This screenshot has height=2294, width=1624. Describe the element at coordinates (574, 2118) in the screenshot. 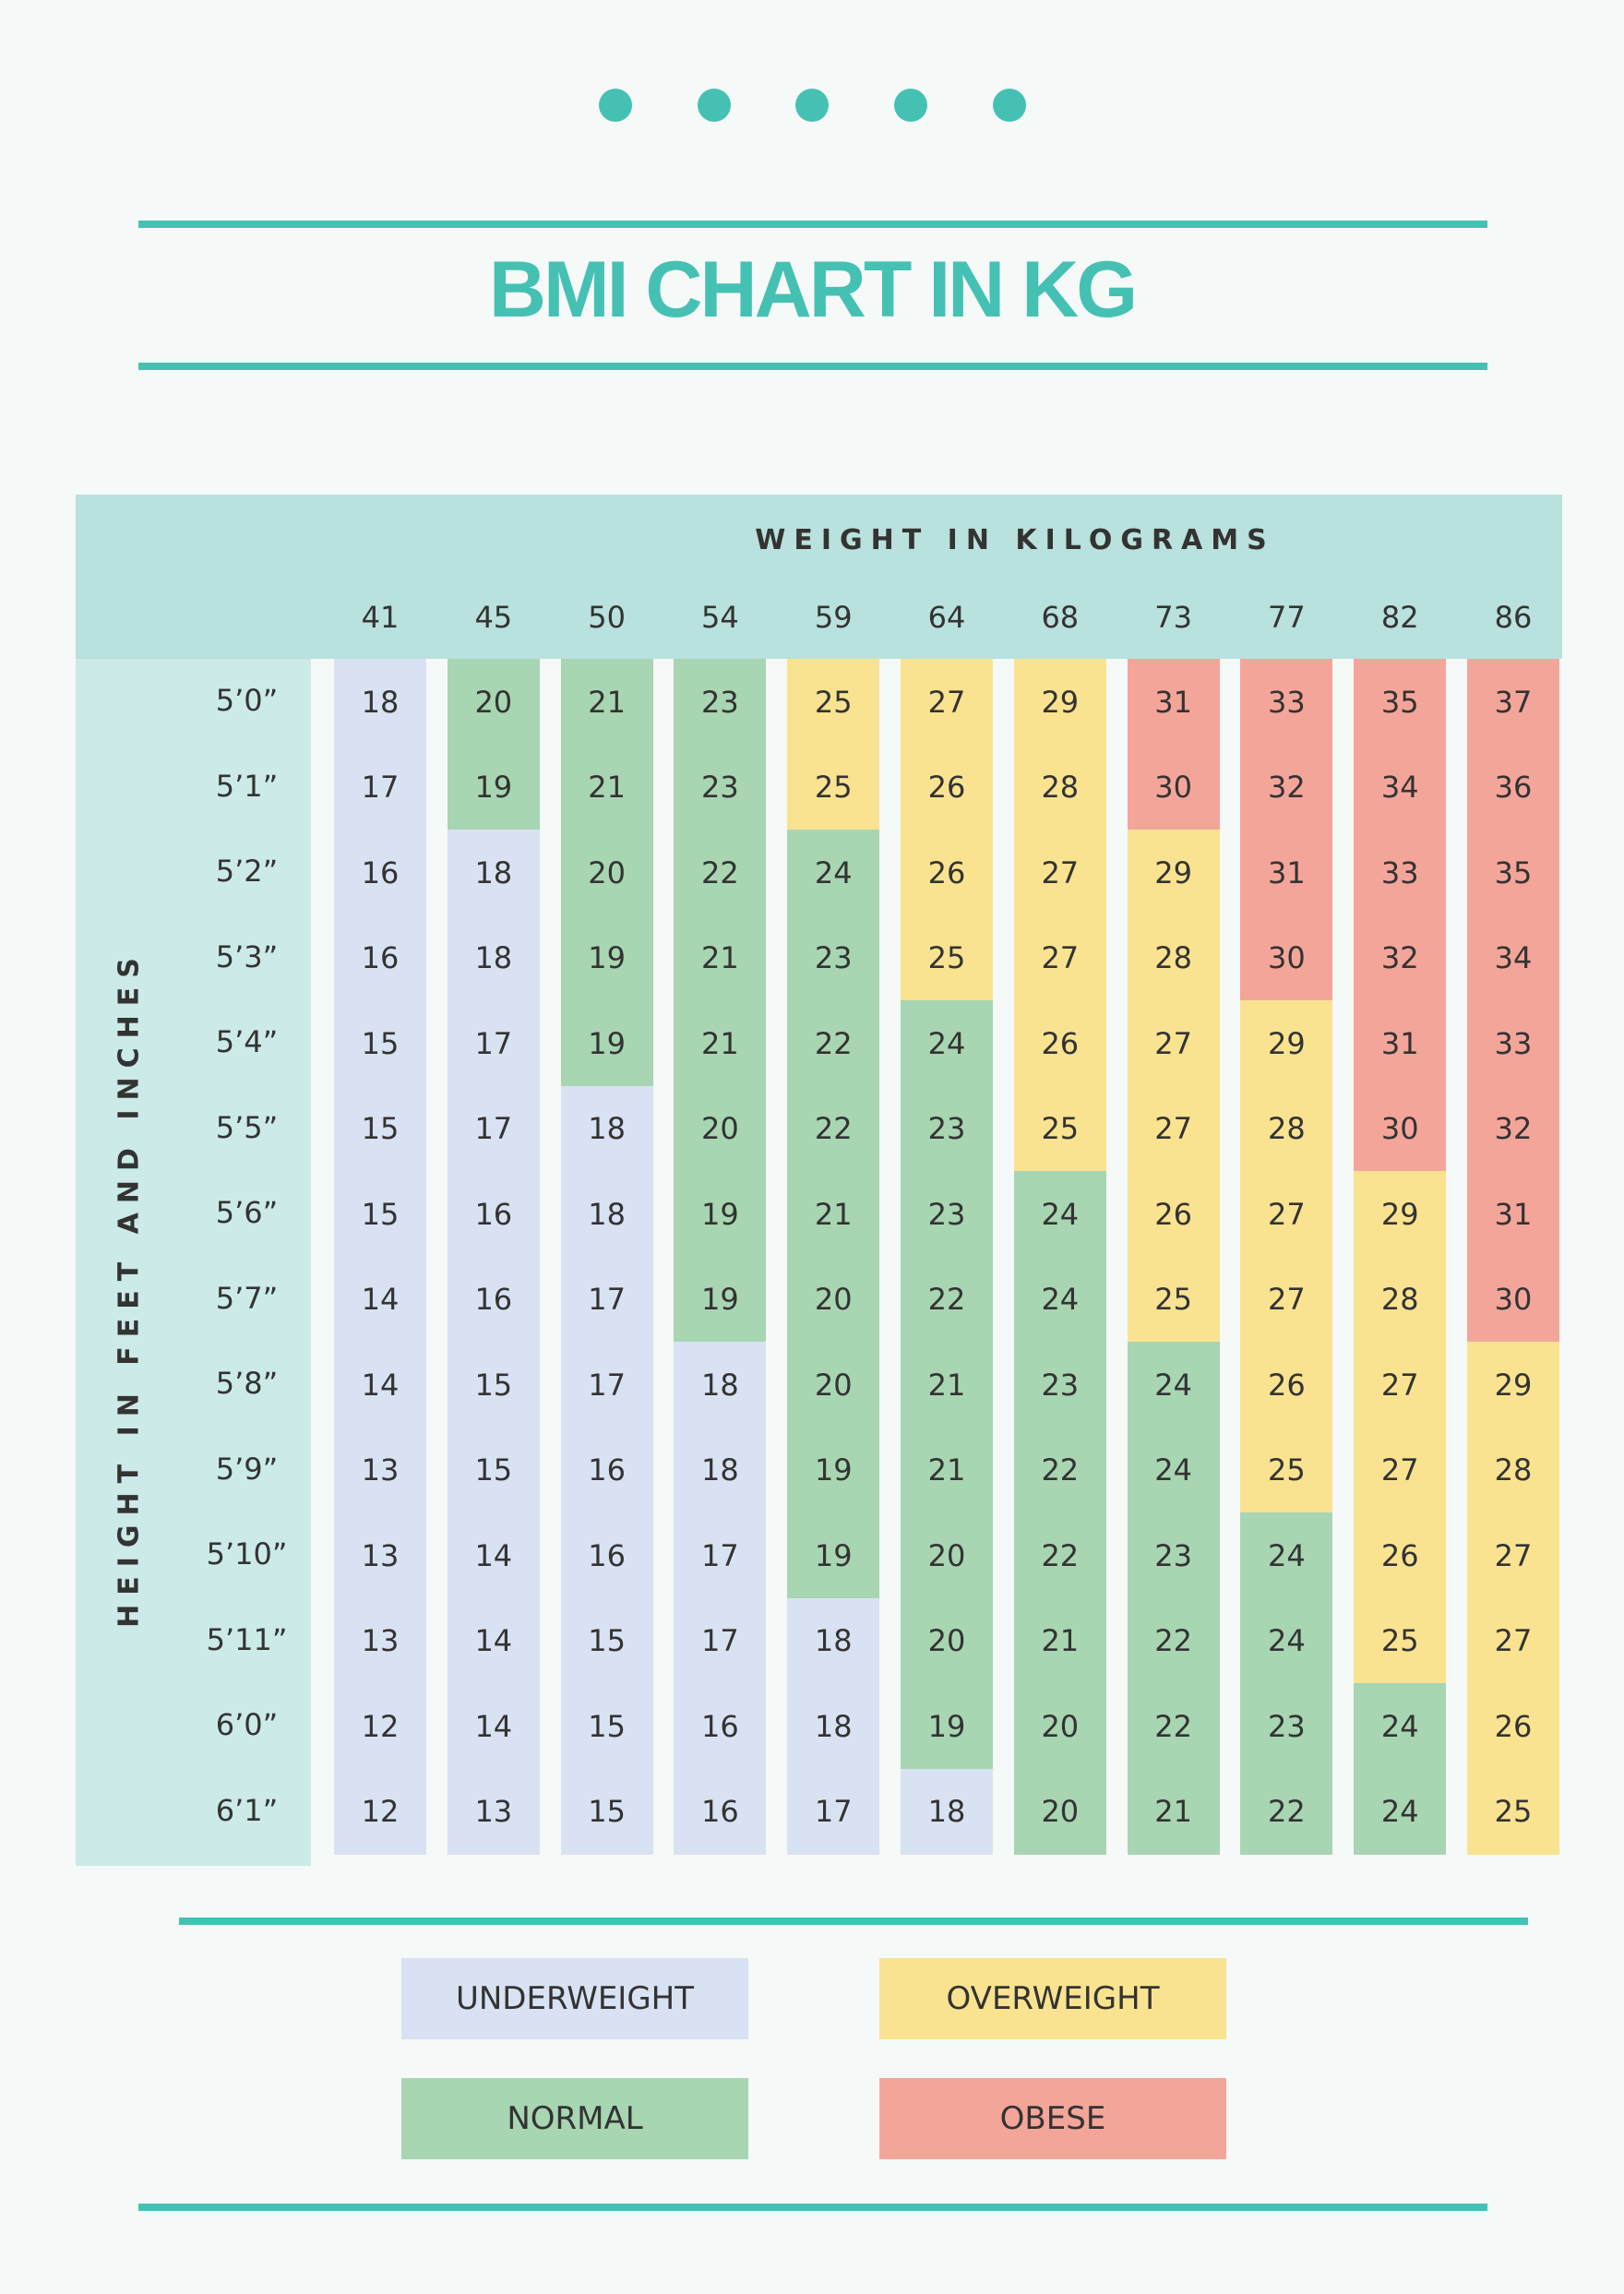

I see `legend-normal: NORMAL` at that location.